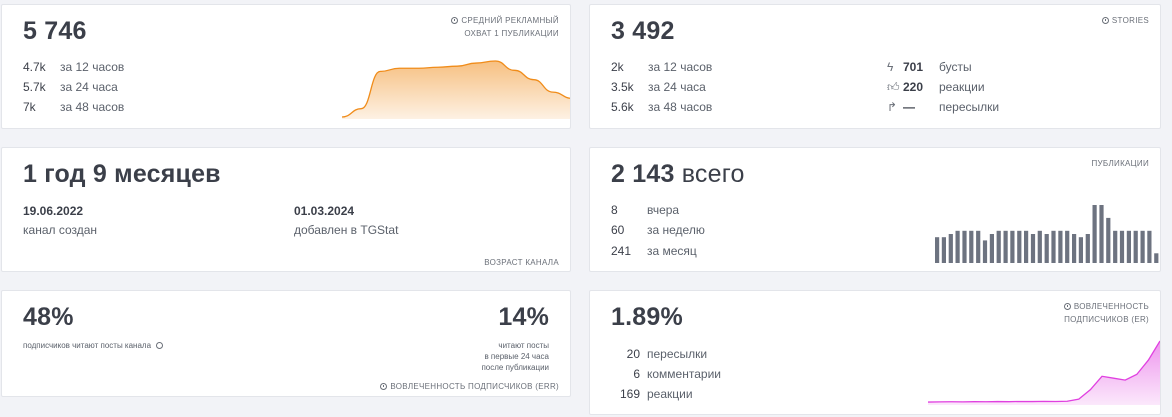 The width and height of the screenshot is (1172, 417). Describe the element at coordinates (1106, 313) in the screenshot. I see `er-corner-label: ВОВЛЕЧЕННОСТЬ ПОДПИСЧИКОВ (ER)` at that location.